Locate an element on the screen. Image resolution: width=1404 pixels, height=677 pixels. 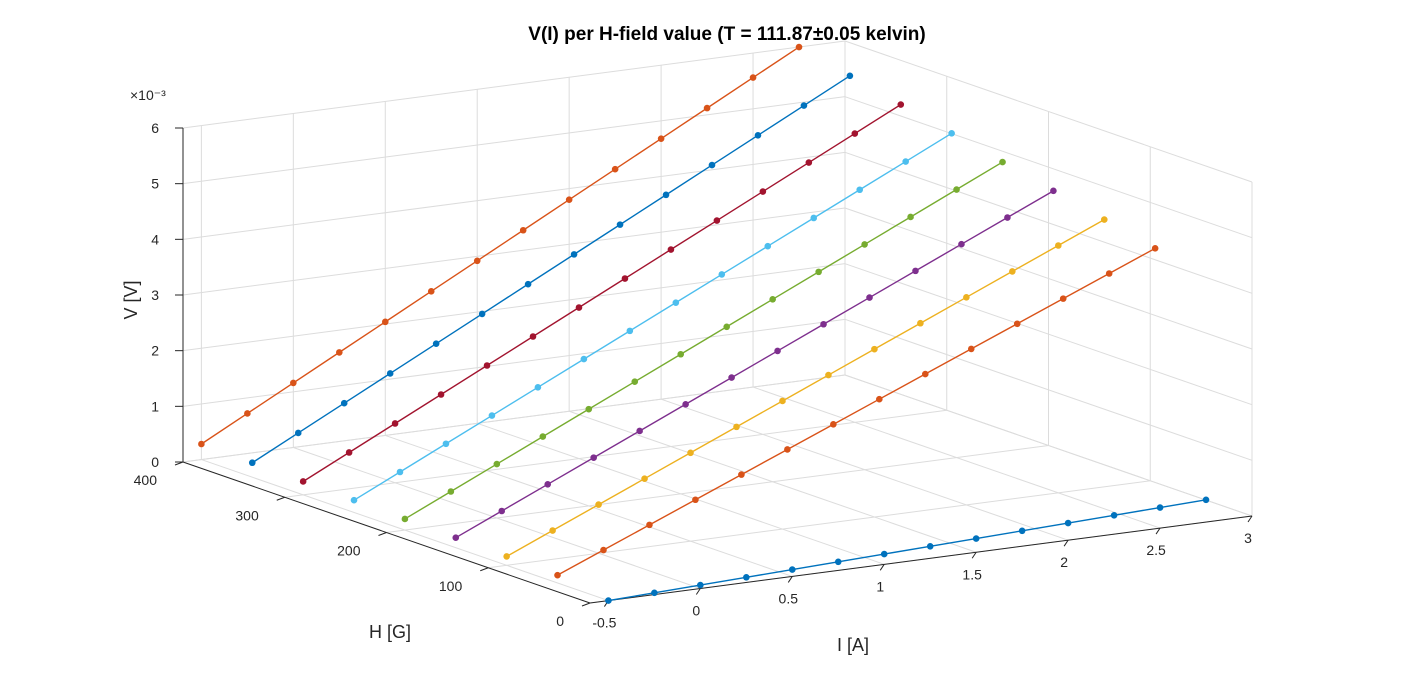
z-axis-label: V [V] is located at coordinates (131, 299).